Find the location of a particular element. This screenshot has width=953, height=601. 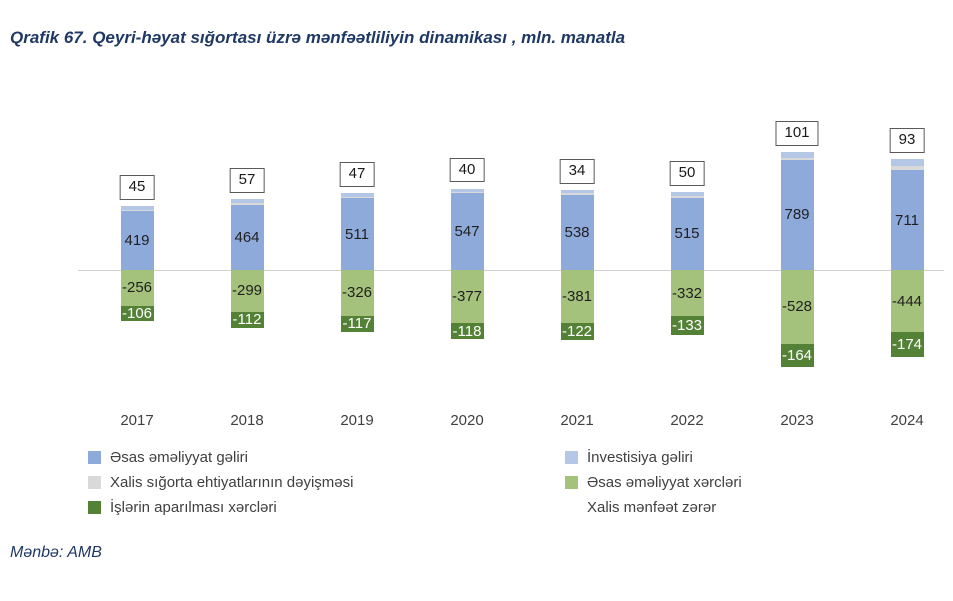

net-profit-label: 40 is located at coordinates (467, 170).